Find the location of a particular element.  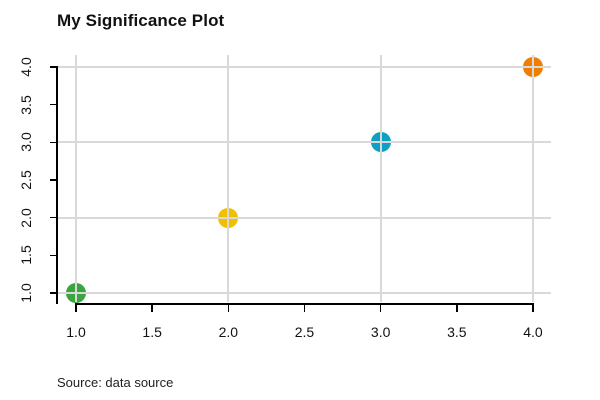

x-axis-line is located at coordinates (304, 304).